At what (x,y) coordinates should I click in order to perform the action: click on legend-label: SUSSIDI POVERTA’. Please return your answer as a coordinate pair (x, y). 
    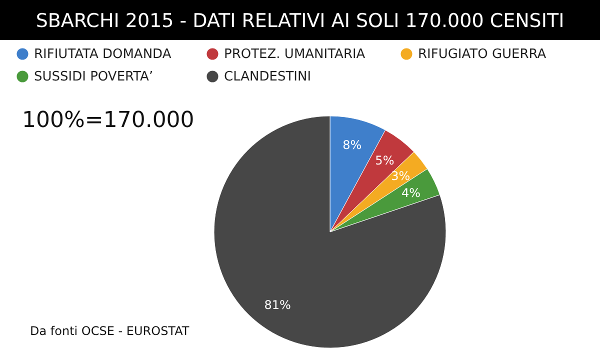
    Looking at the image, I should click on (94, 77).